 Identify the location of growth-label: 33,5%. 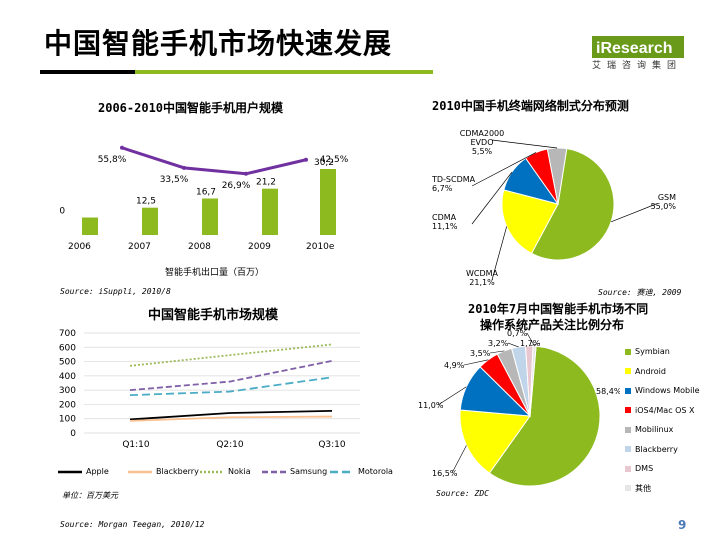
(174, 180).